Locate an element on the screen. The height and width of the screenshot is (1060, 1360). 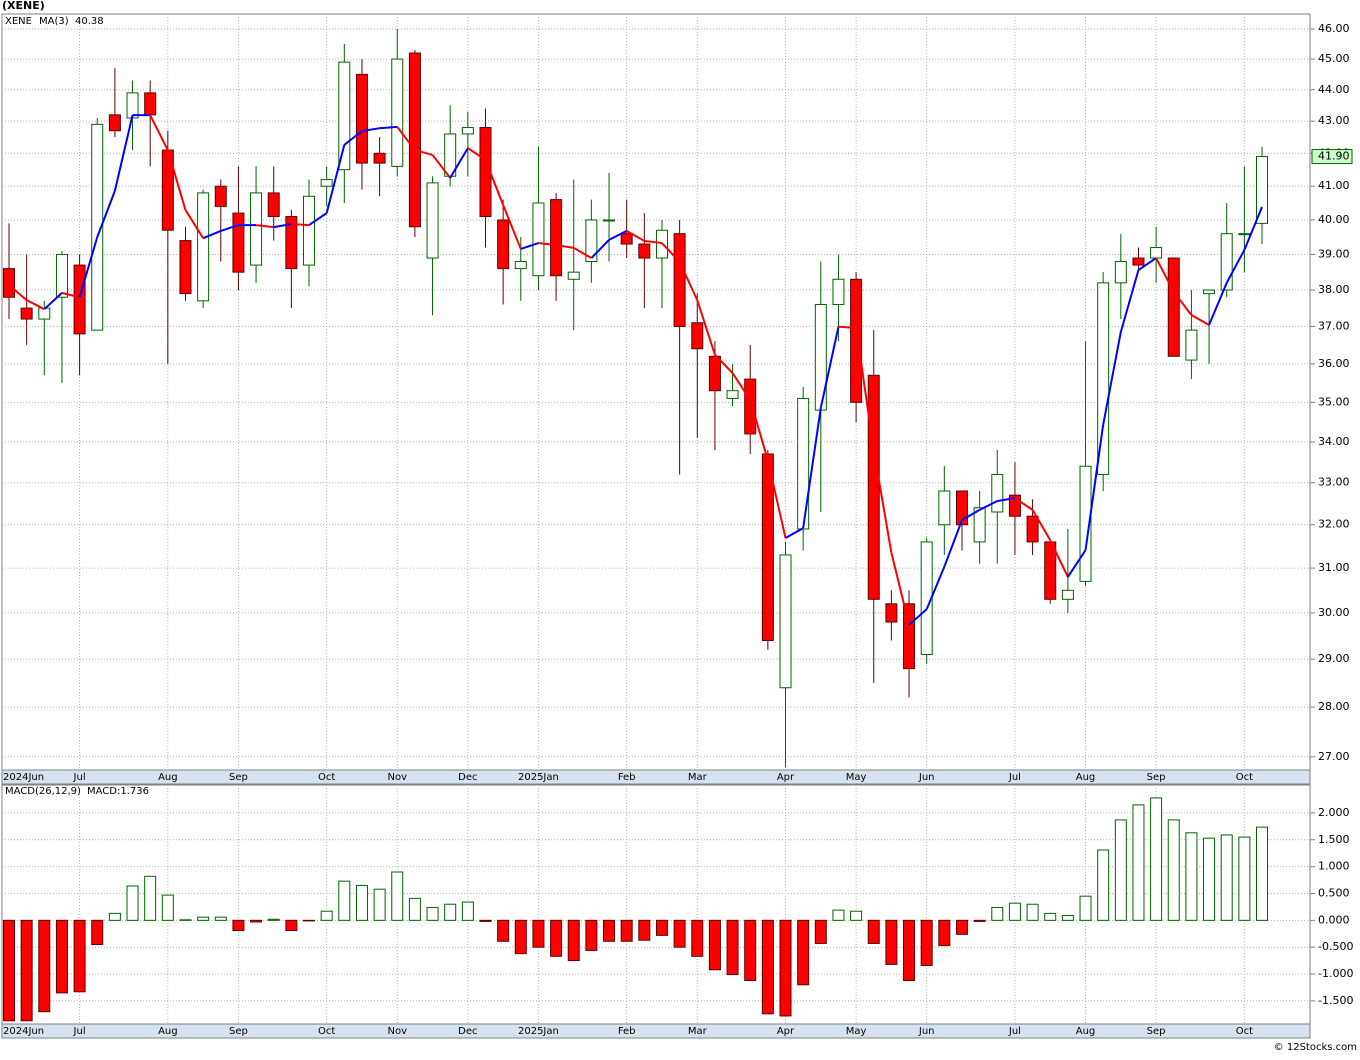
x-tick-label: Aug is located at coordinates (168, 1031).